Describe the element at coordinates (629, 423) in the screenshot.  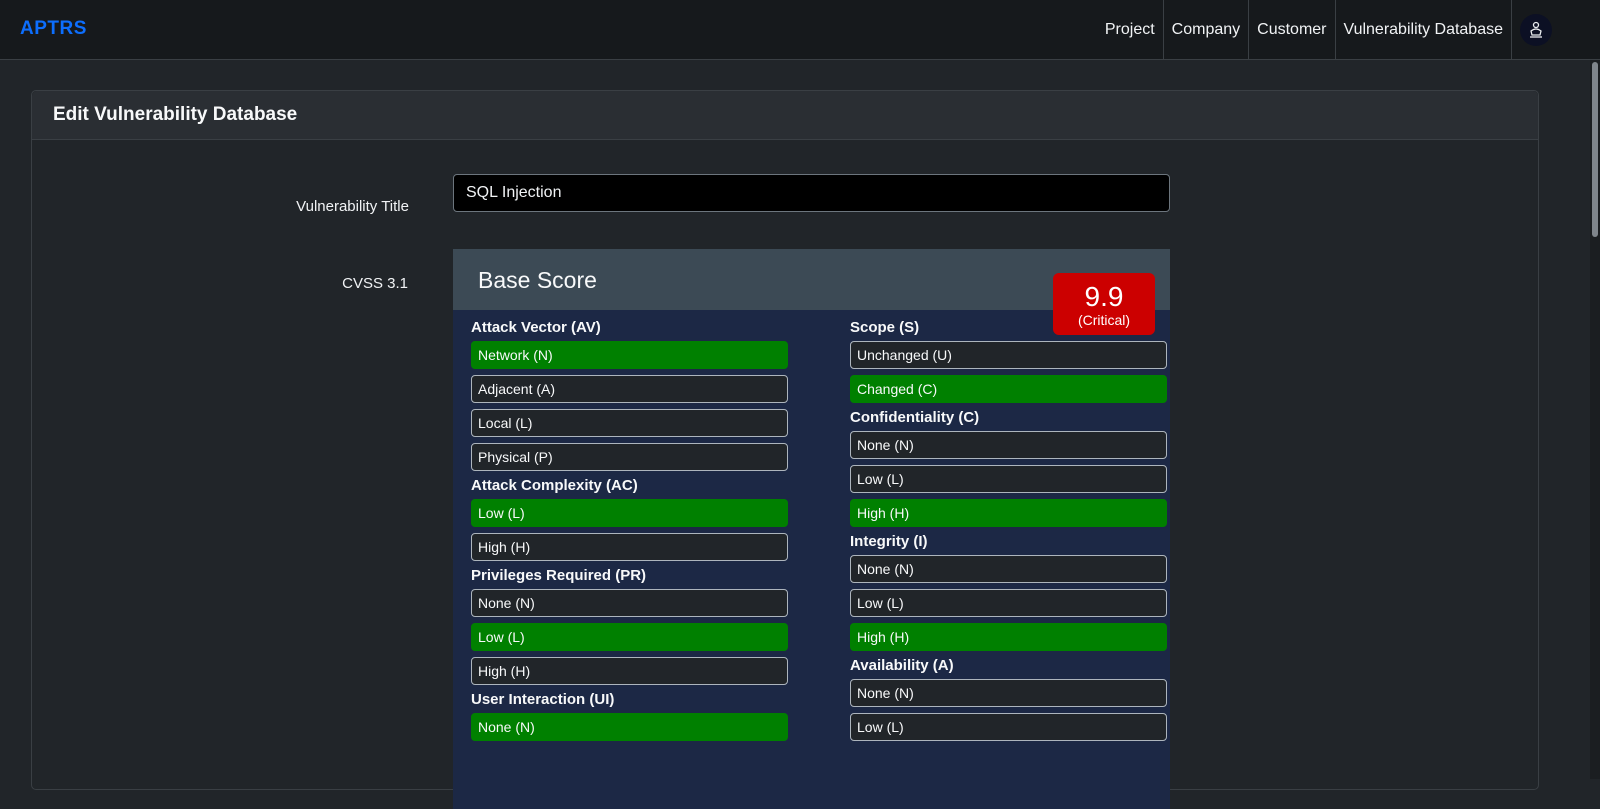
I see `metric-option: Local (L)` at that location.